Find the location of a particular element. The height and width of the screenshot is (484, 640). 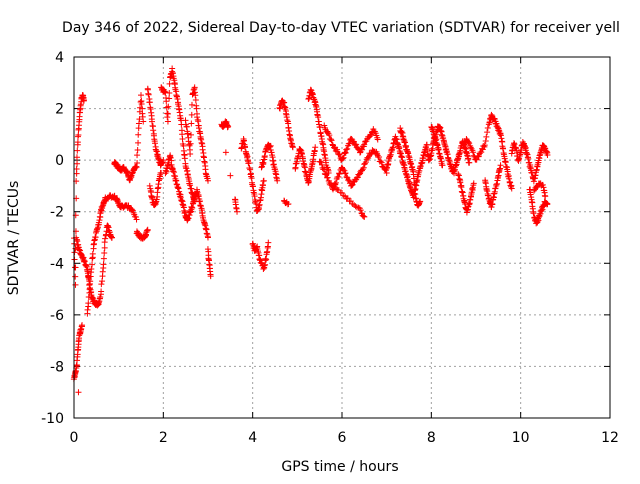

x-tick-label: 6 is located at coordinates (342, 438).